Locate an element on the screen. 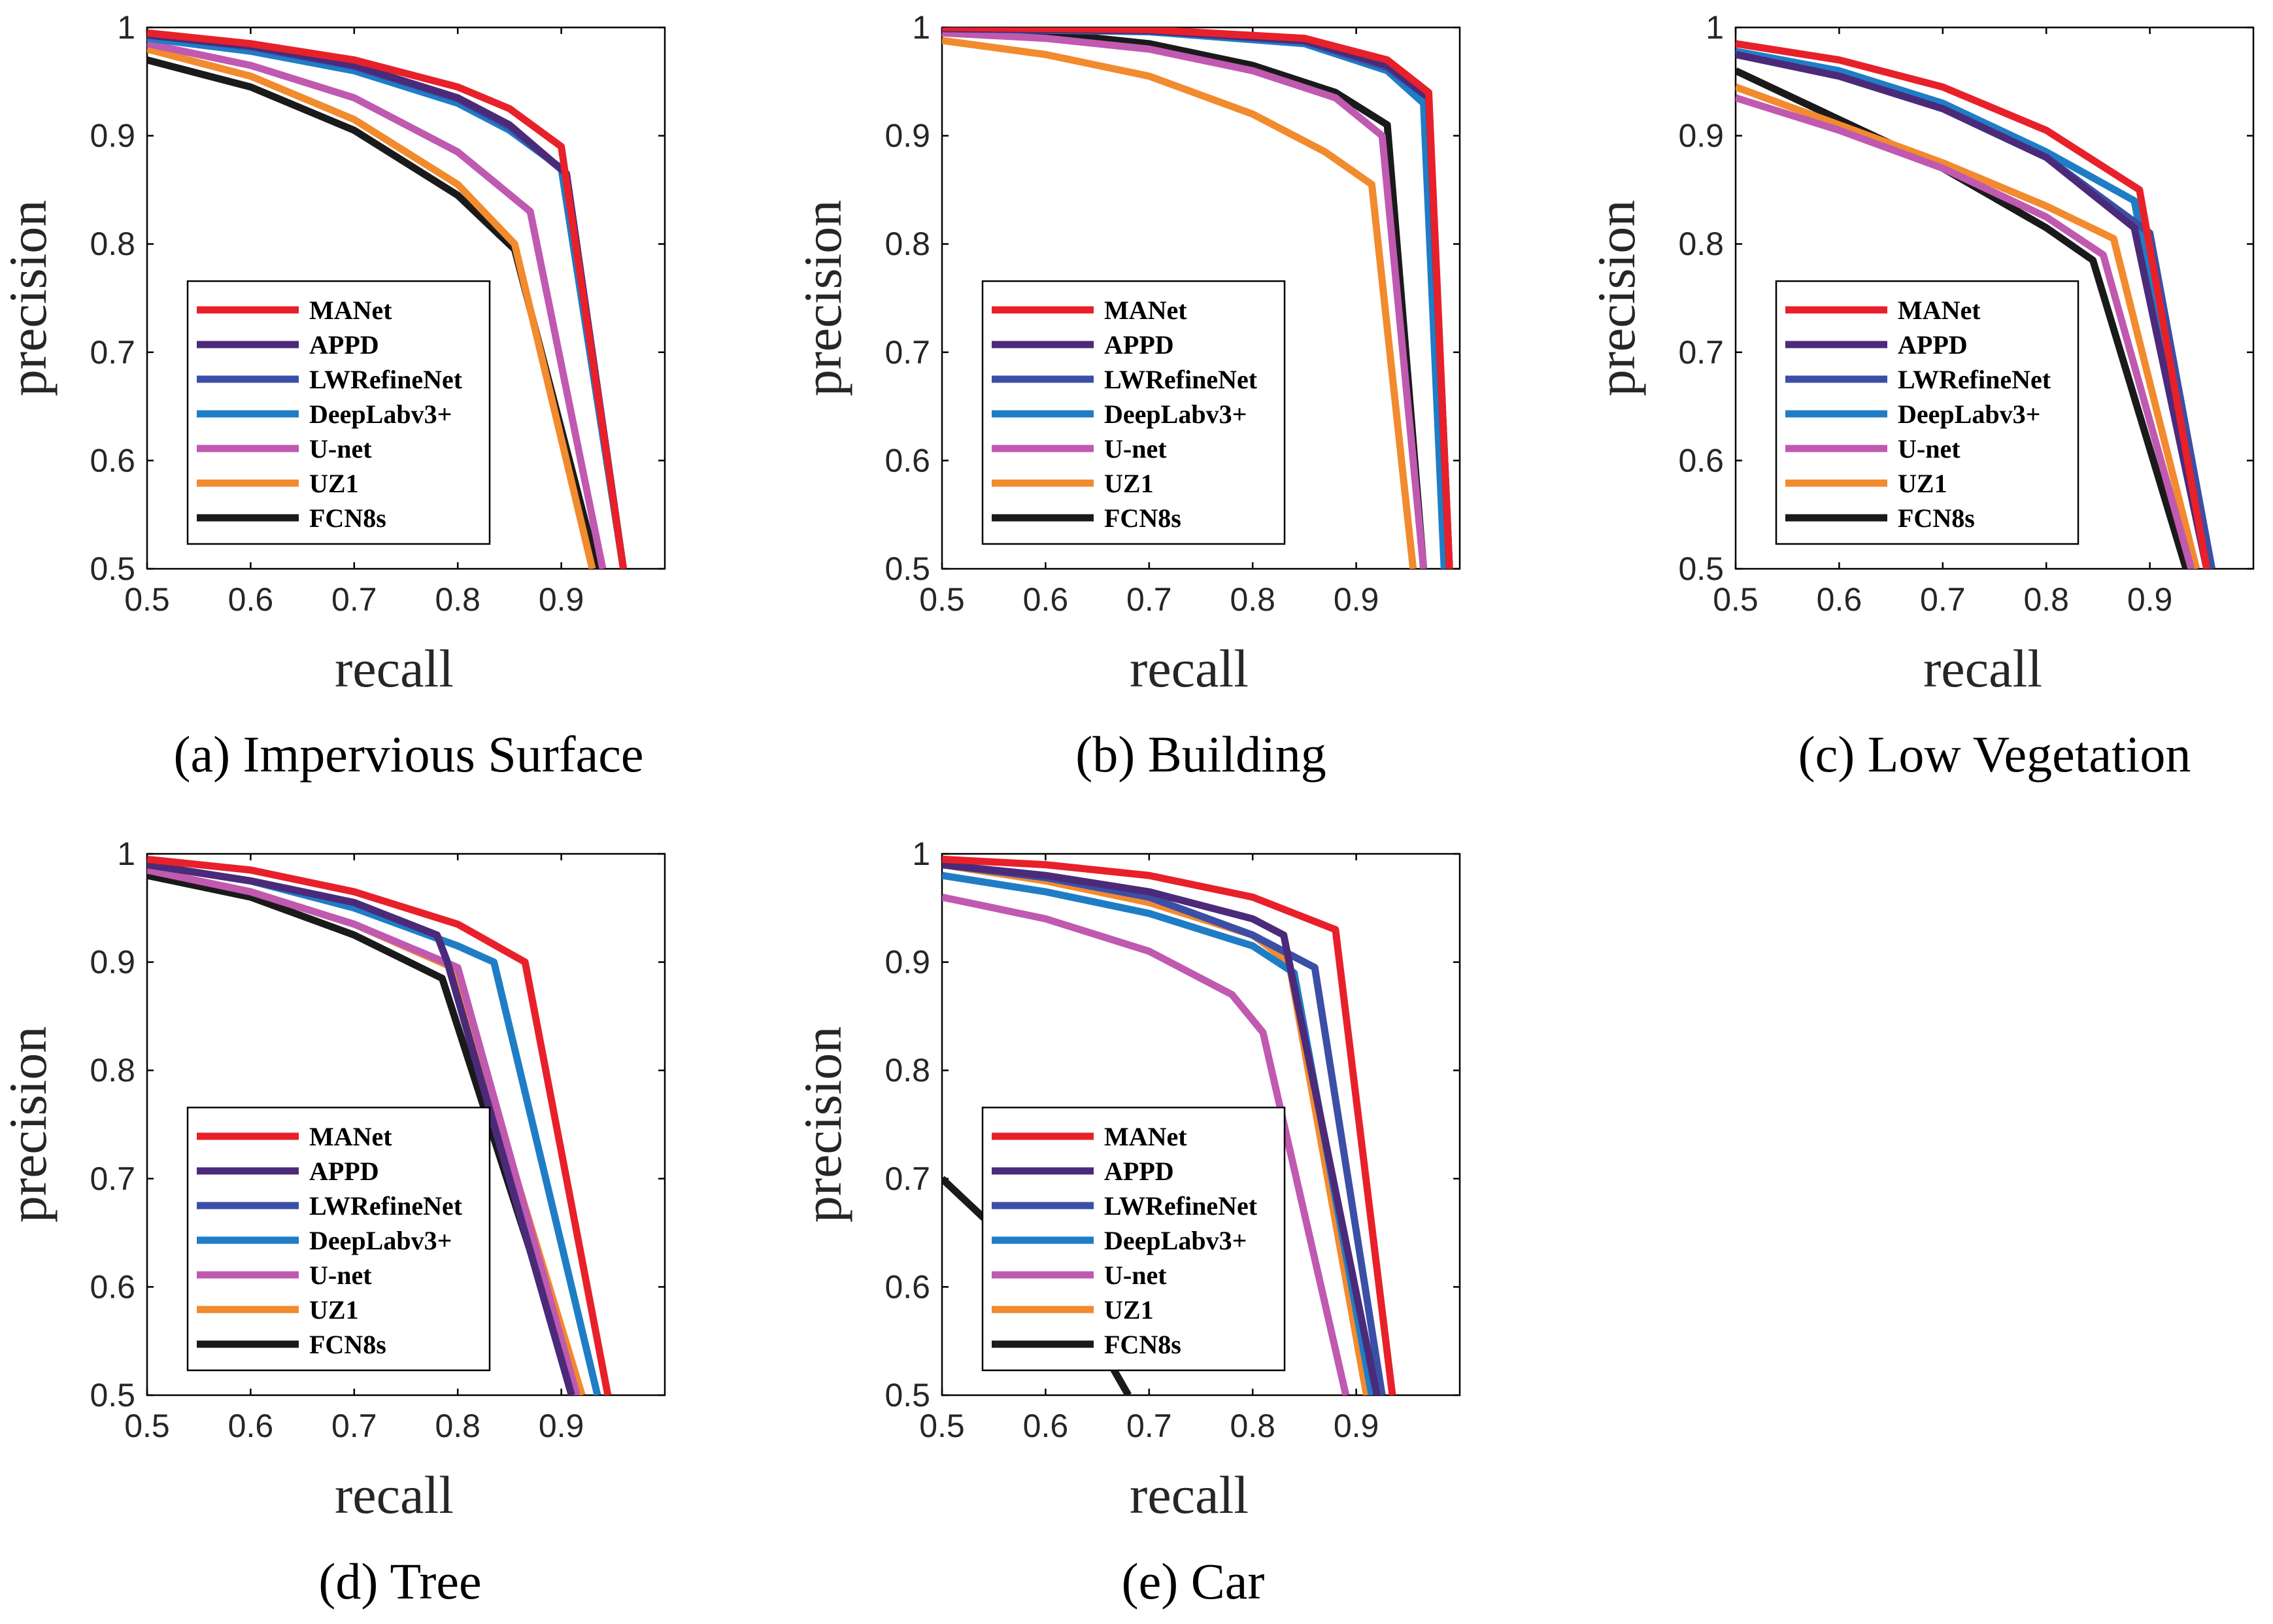  series-line-fcn8s is located at coordinates (1963, 318).